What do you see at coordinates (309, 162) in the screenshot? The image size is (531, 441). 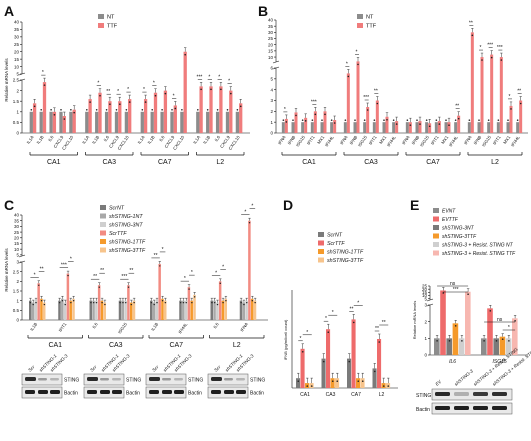 I see `panel-b-group-label: CA1` at bounding box center [309, 162].